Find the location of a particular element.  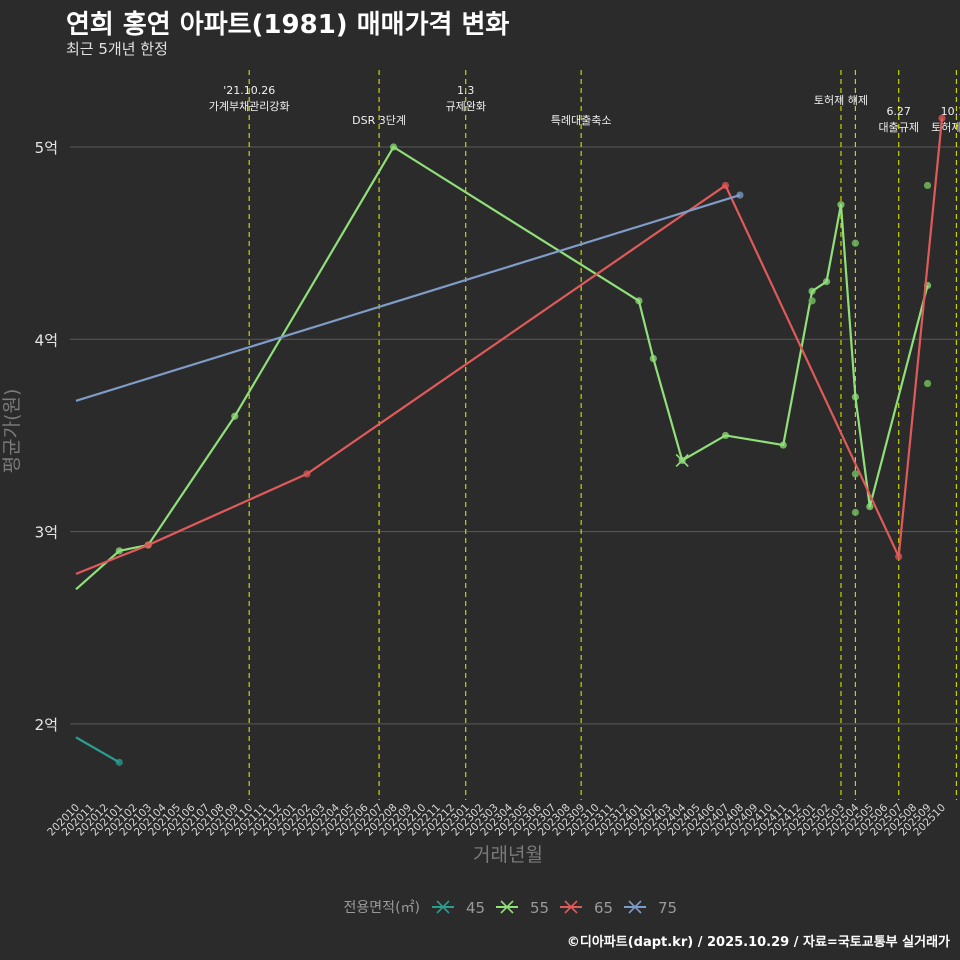

event-label: 1.3 is located at coordinates (466, 90).